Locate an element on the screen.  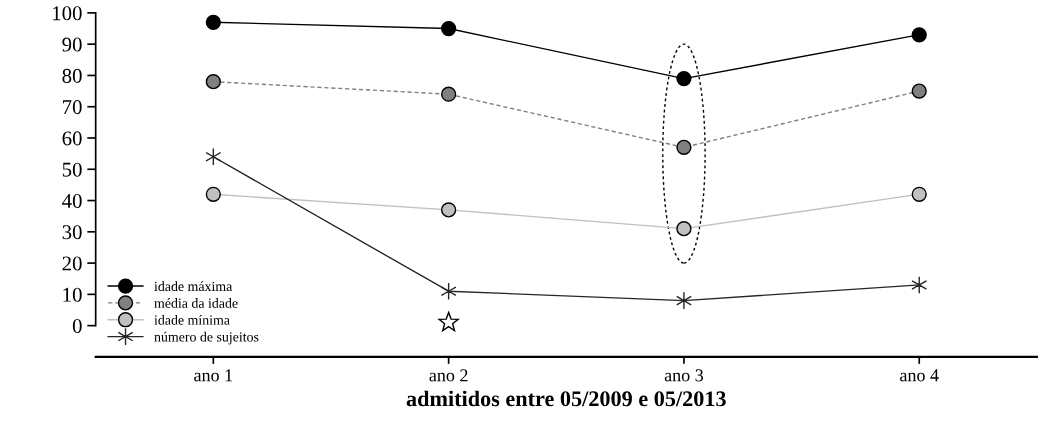
x-tick-label: ano 3 is located at coordinates (684, 375).